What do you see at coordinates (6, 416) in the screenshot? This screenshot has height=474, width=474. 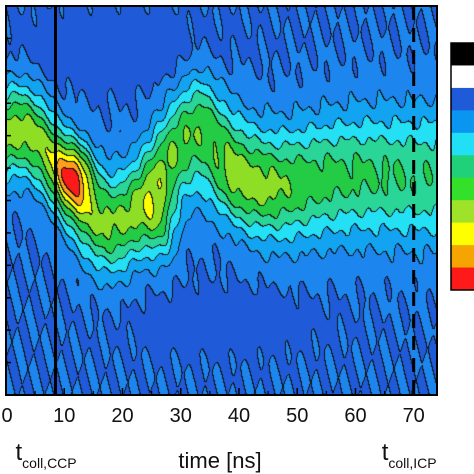 I see `x-tick-label: 0` at bounding box center [6, 416].